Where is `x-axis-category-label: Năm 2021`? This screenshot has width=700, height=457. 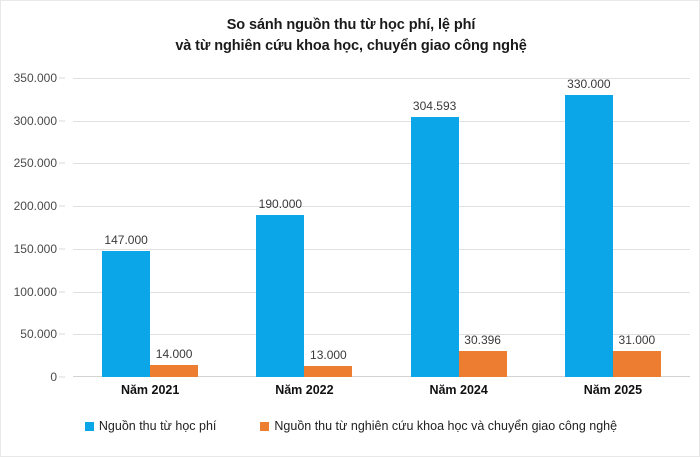
x-axis-category-label: Năm 2021 is located at coordinates (150, 390).